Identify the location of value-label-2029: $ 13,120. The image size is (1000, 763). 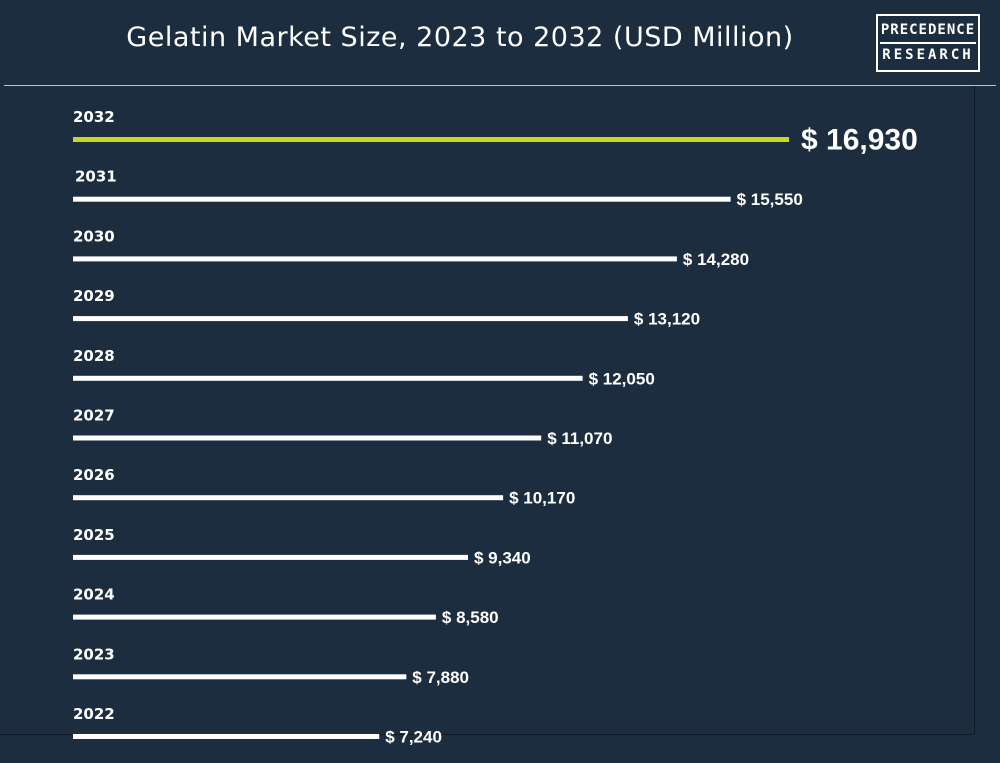
(667, 319).